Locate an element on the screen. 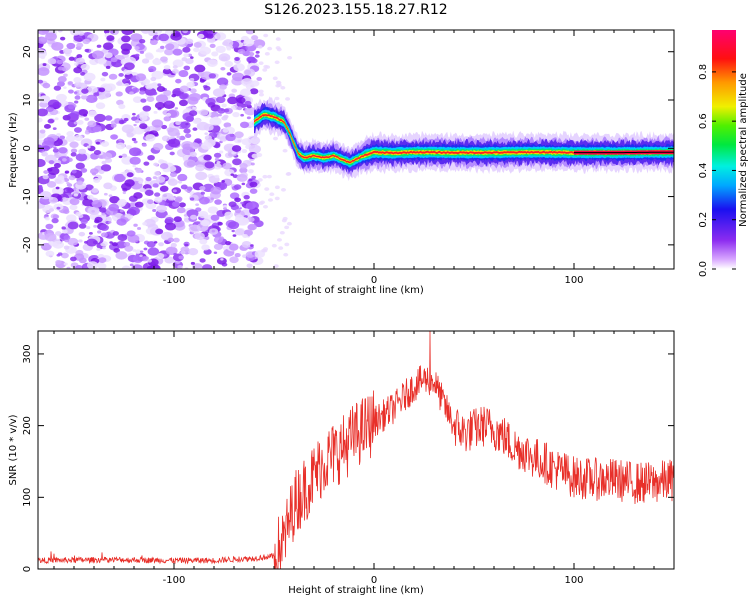 This screenshot has height=600, width=750. spectrogram-ytick-label: 20 is located at coordinates (27, 51).